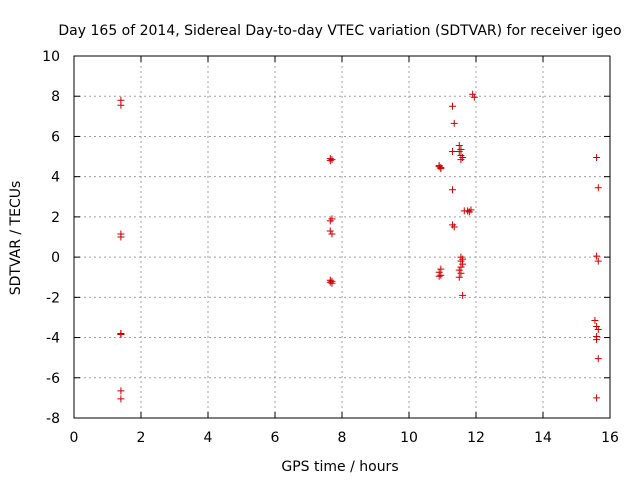 The image size is (640, 480). What do you see at coordinates (342, 438) in the screenshot?
I see `x-tick-label: 8` at bounding box center [342, 438].